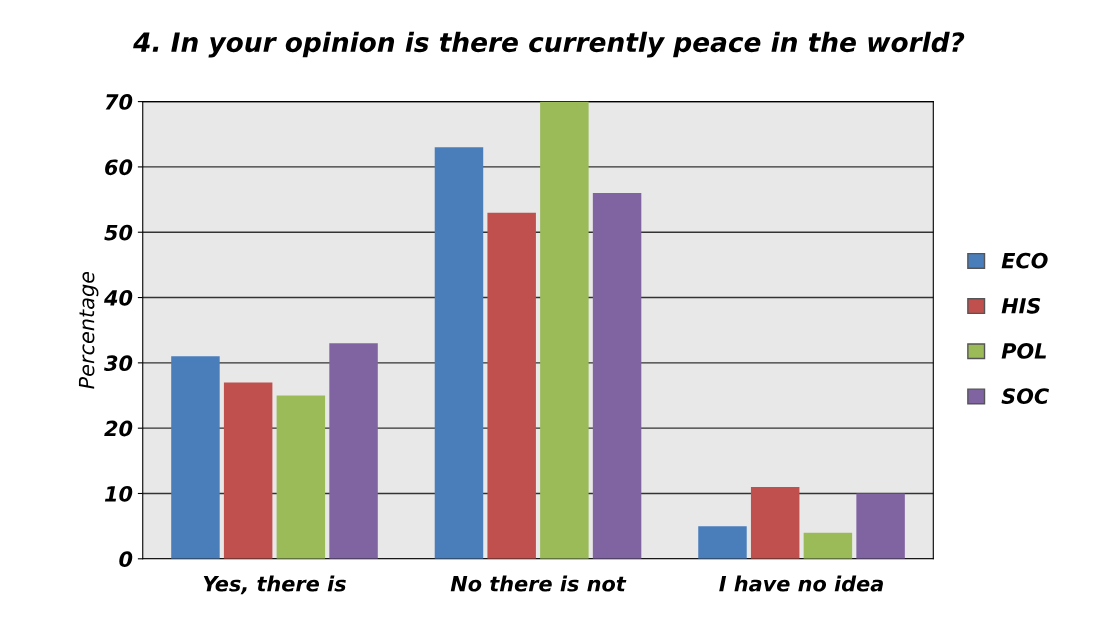  I want to click on legend-label: SOC, so click(1025, 396).